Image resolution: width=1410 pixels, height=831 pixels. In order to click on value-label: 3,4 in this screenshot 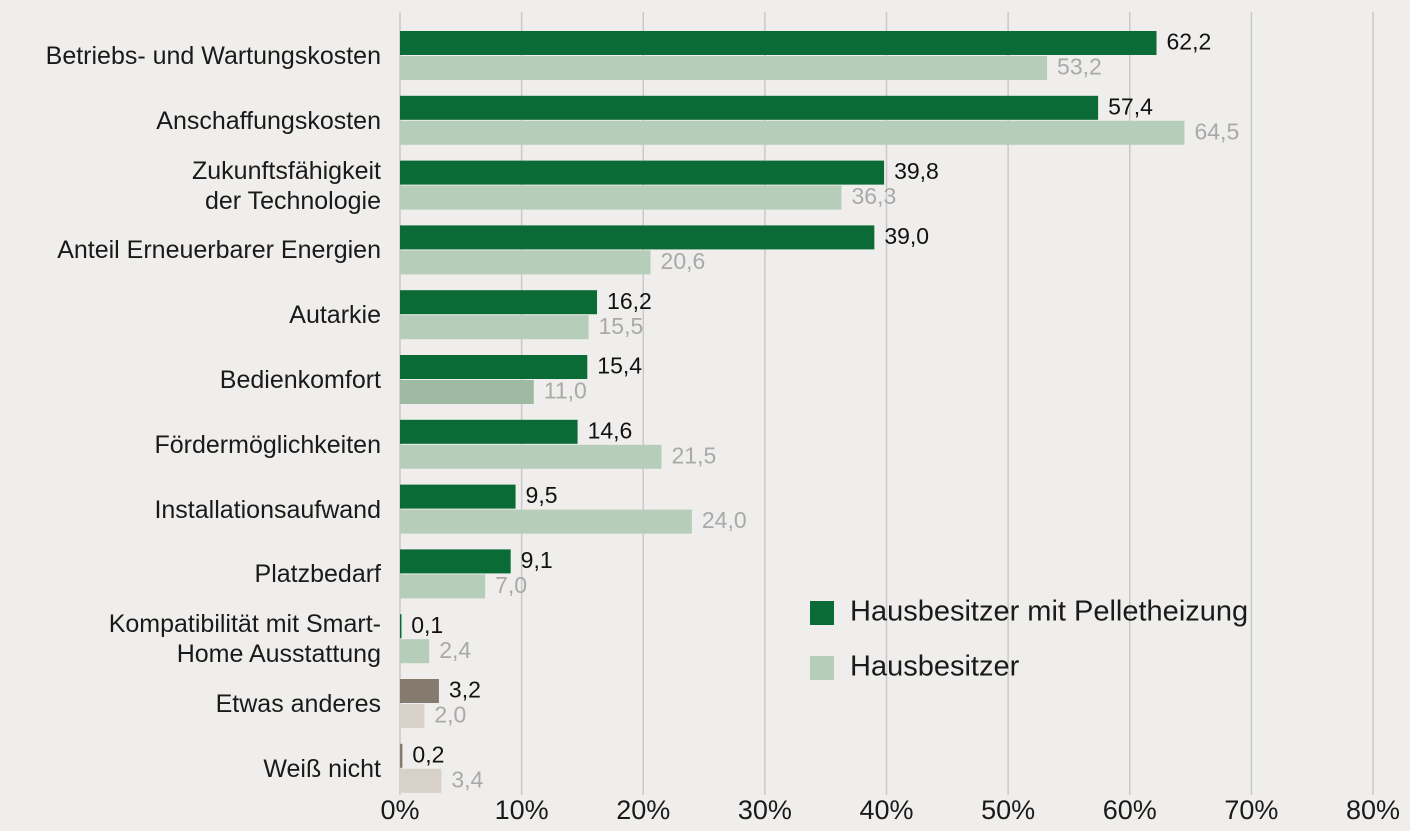, I will do `click(467, 779)`.